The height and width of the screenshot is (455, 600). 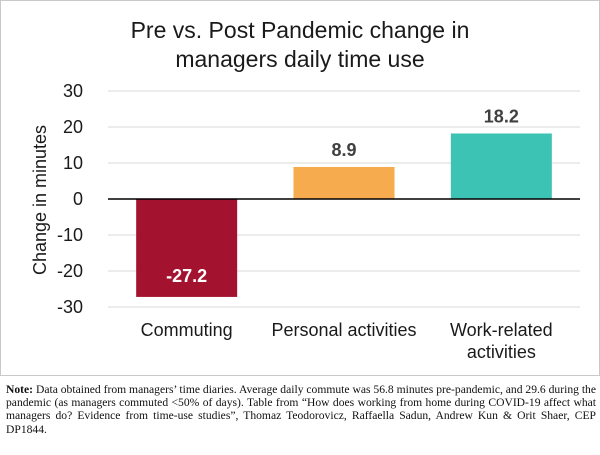 What do you see at coordinates (187, 330) in the screenshot?
I see `category-label: Commuting` at bounding box center [187, 330].